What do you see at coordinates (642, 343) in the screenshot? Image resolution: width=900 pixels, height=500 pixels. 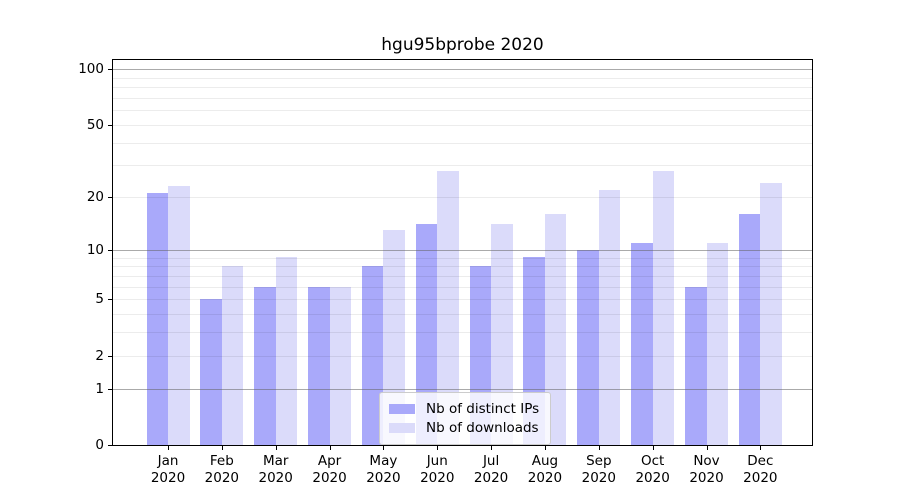 I see `bar-distinct-ips-oct` at bounding box center [642, 343].